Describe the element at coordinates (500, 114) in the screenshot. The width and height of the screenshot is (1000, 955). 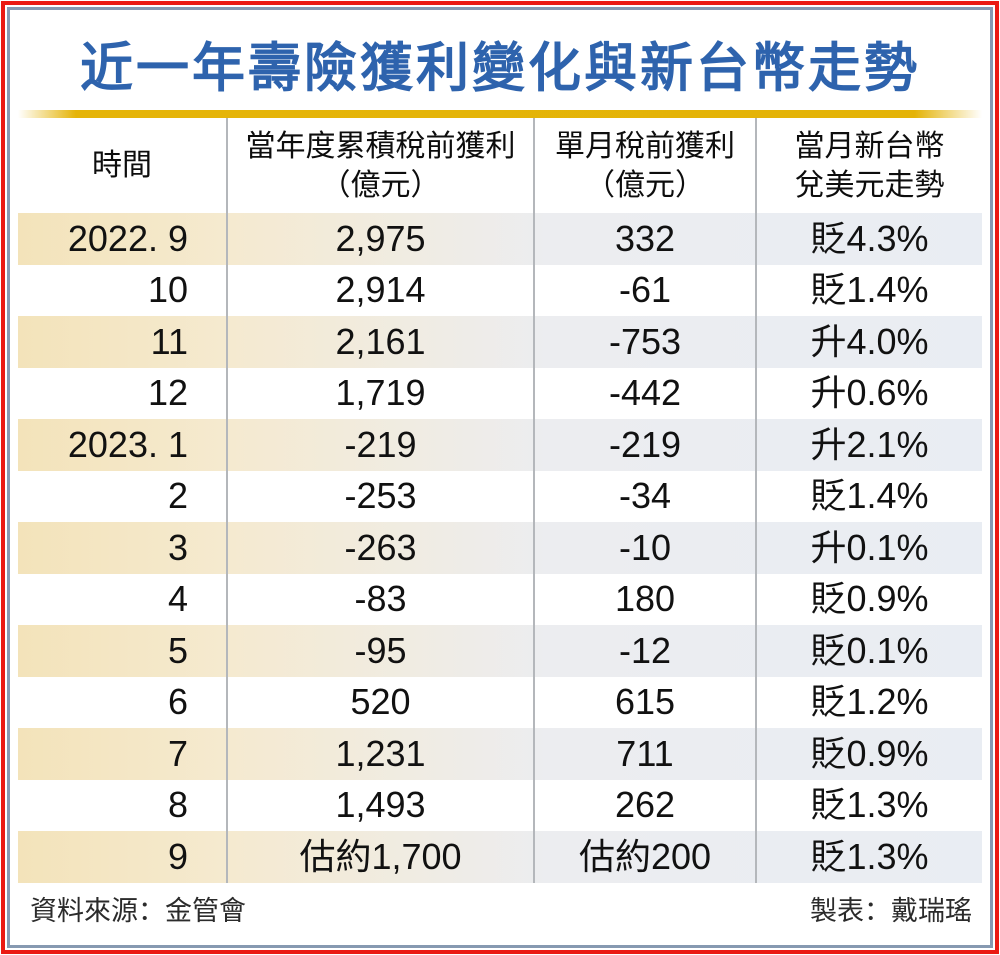
I see `gold-divider-rule` at that location.